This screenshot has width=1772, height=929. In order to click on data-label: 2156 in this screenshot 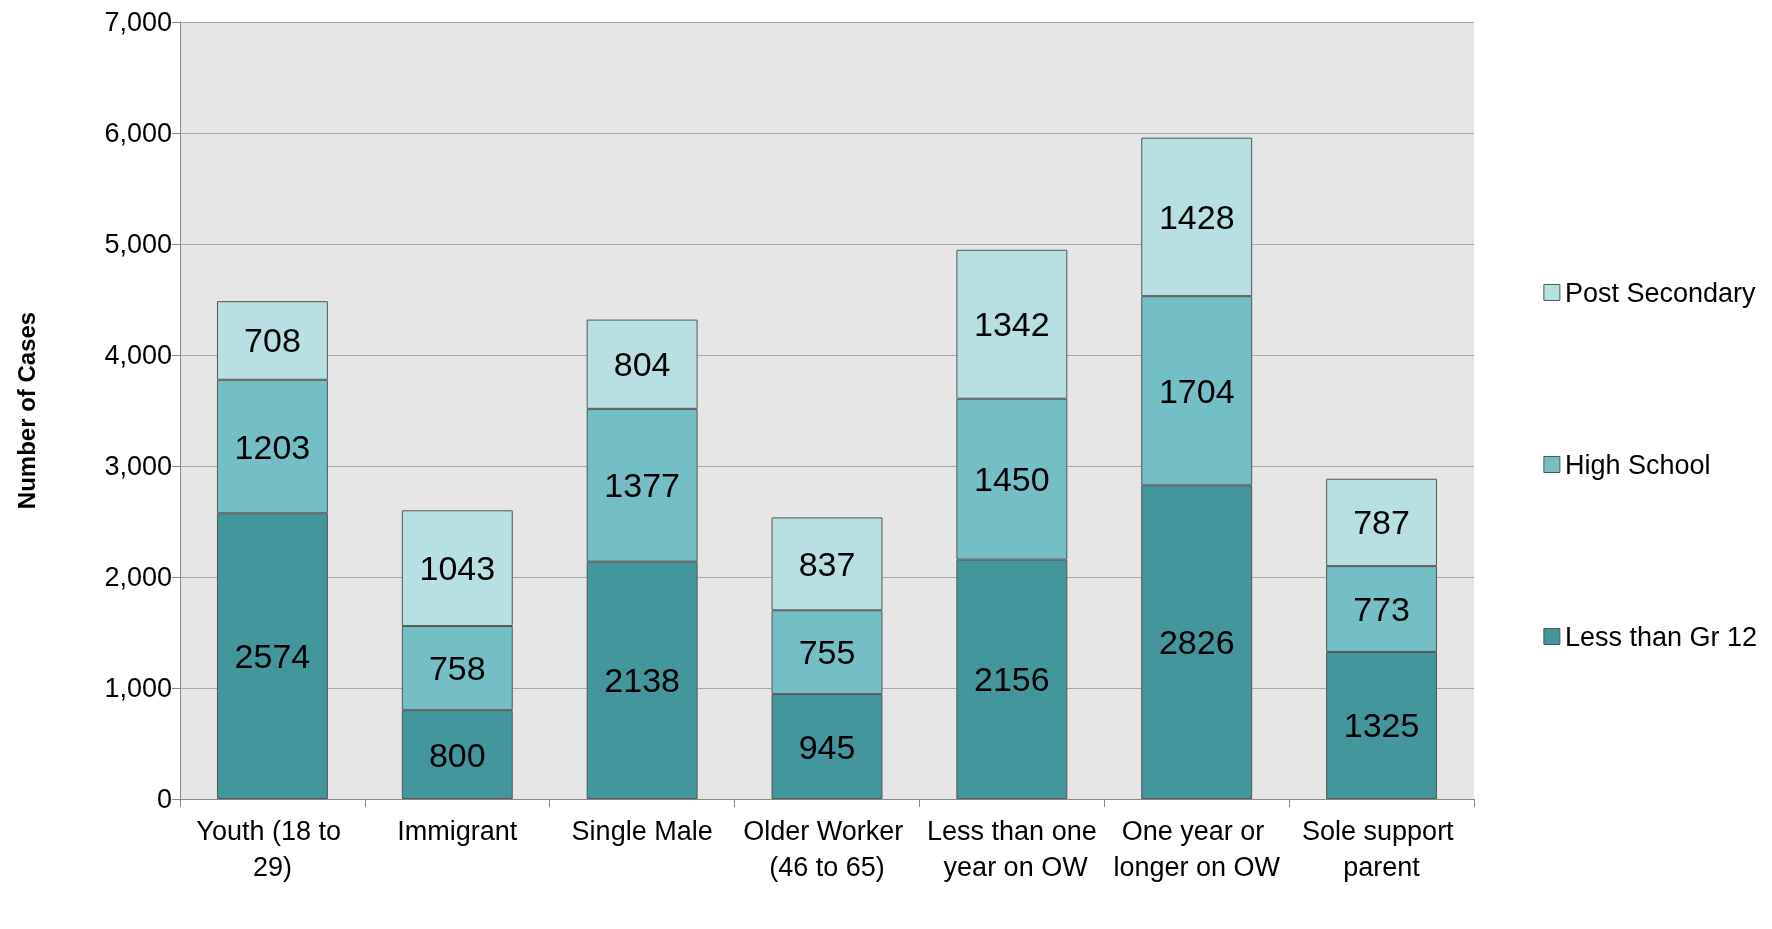, I will do `click(1012, 679)`.